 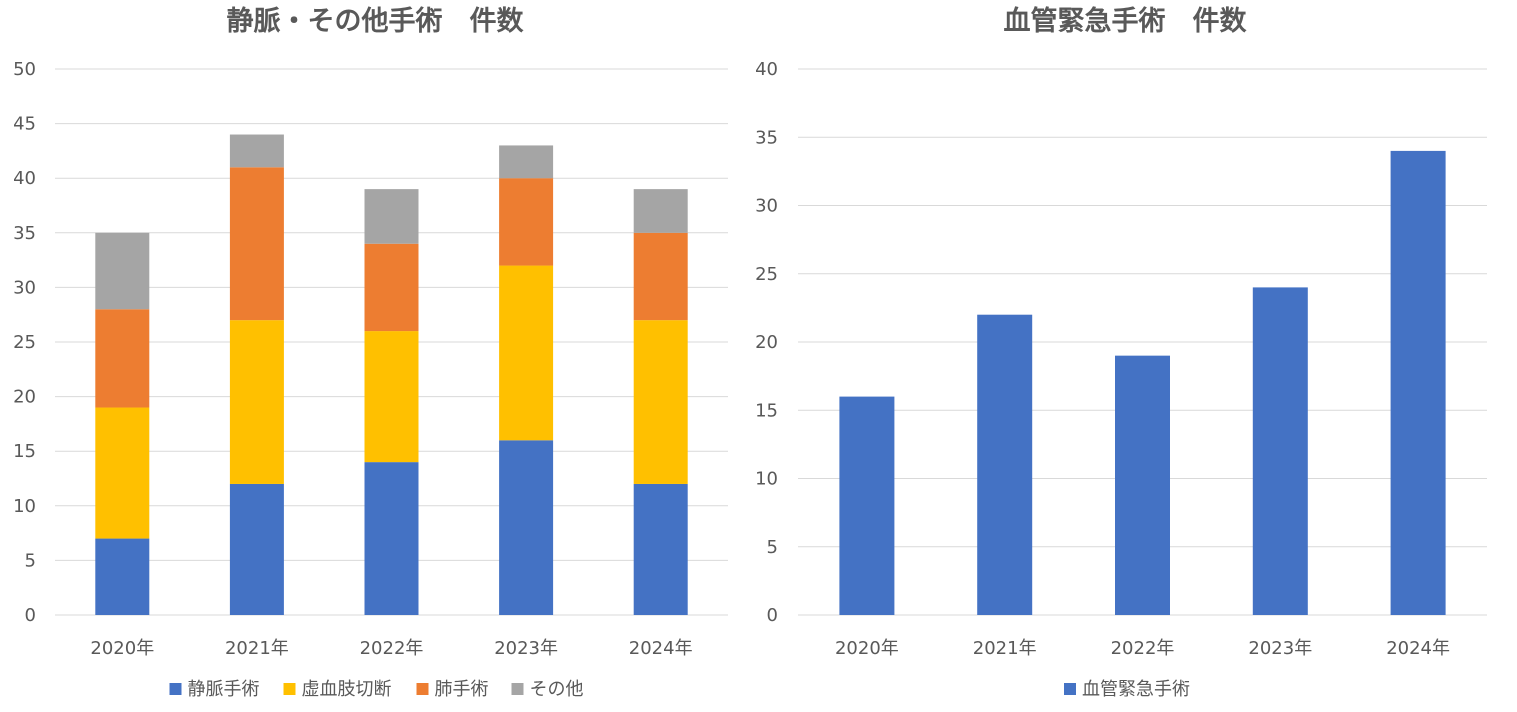 I want to click on x-axis-left: 2020年 2021年 2022年 2023年 2024年, so click(x=391, y=648).